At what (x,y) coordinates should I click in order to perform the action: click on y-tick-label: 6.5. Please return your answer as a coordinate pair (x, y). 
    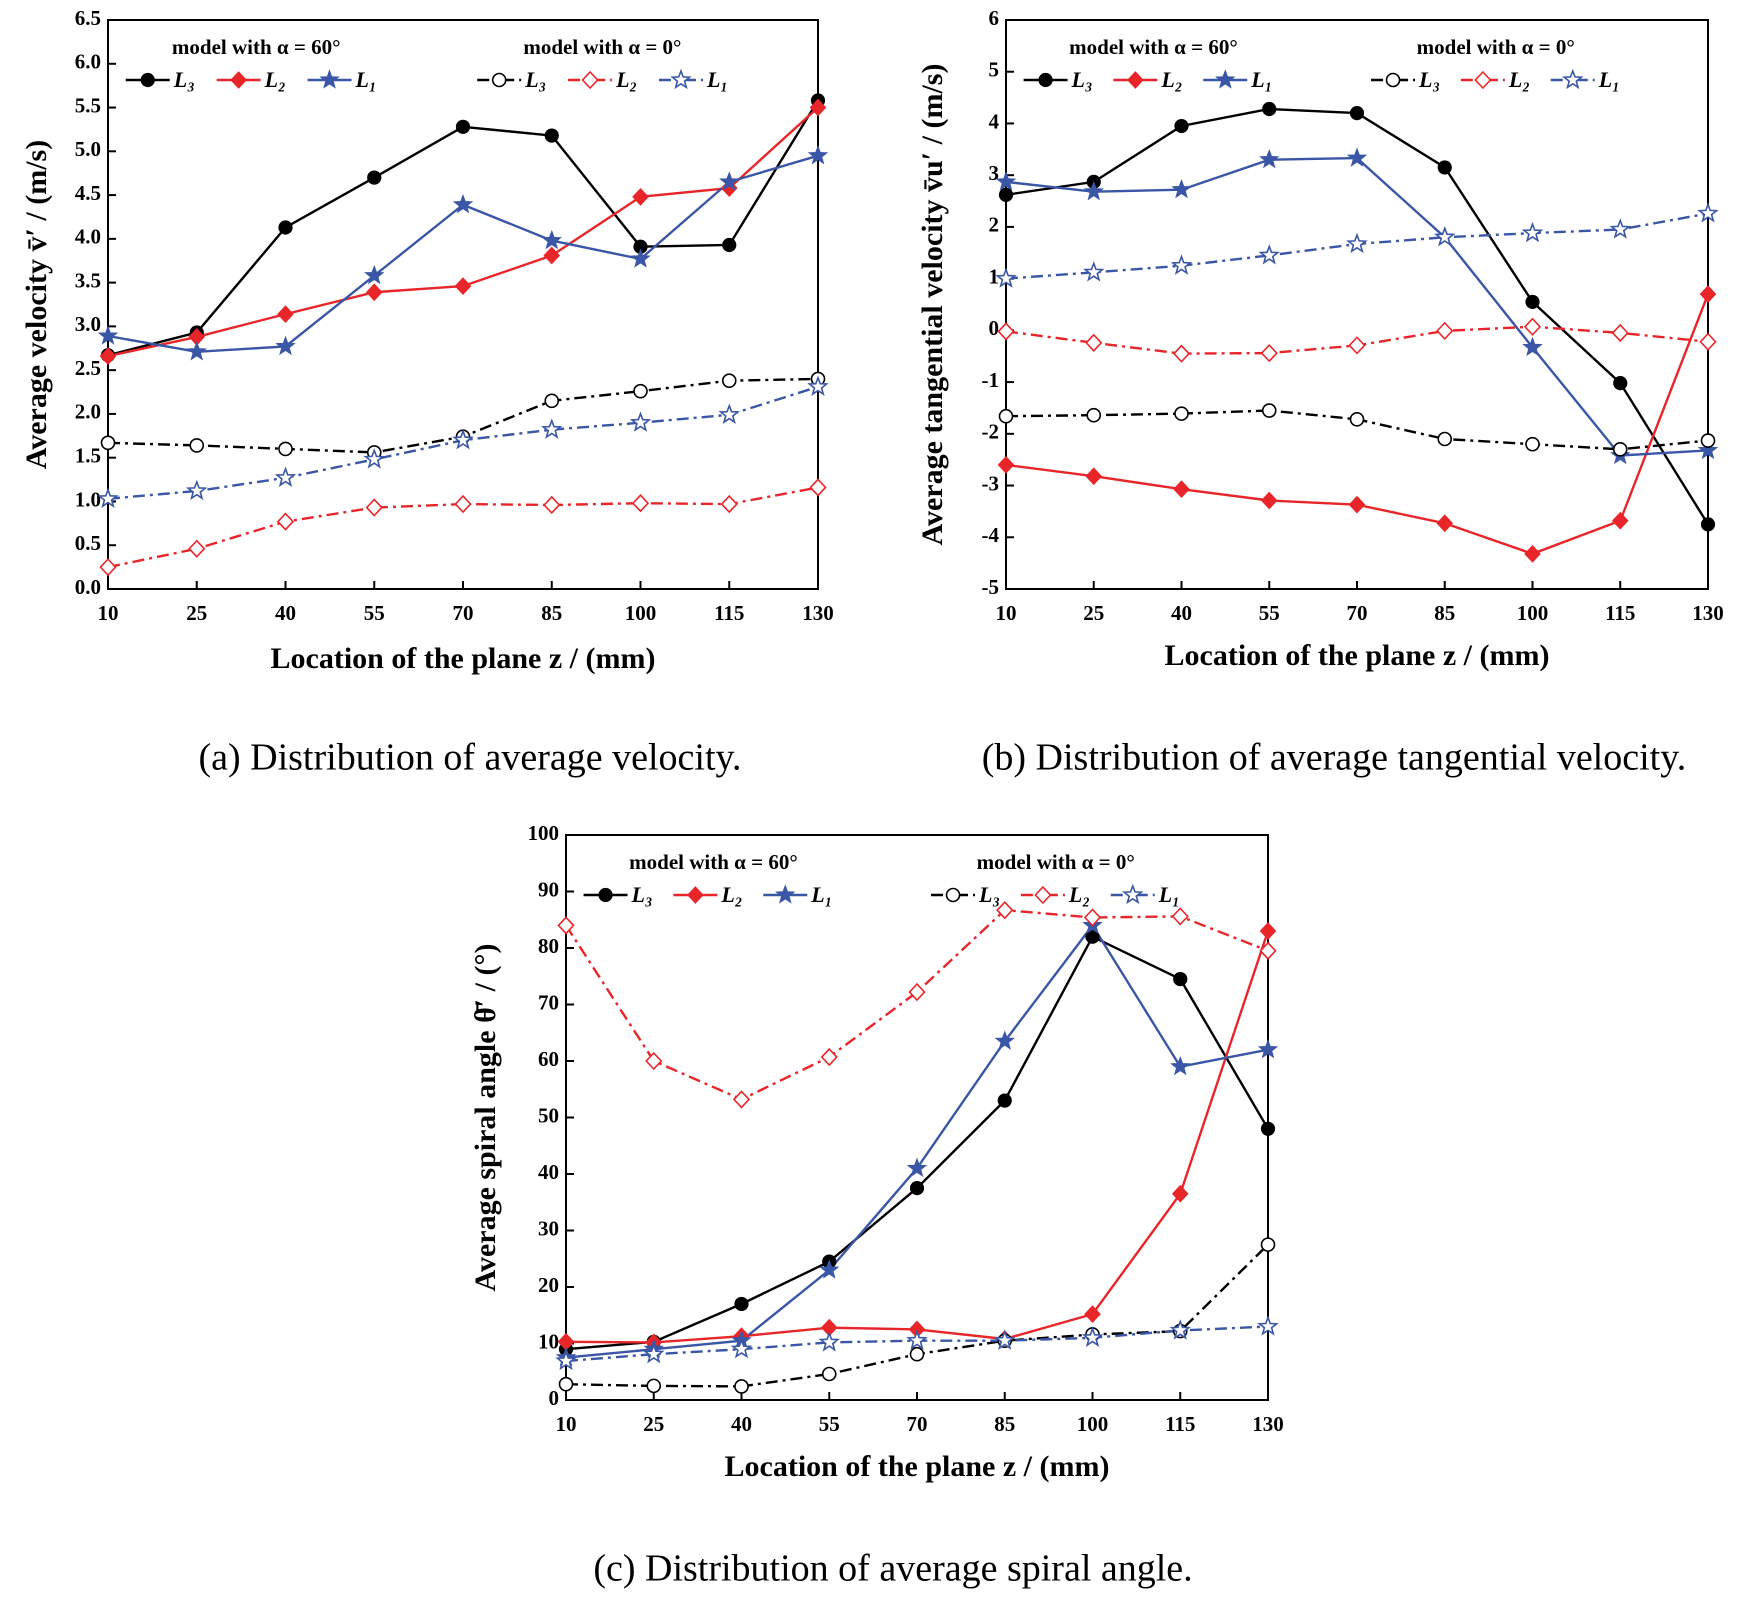
    Looking at the image, I should click on (88, 18).